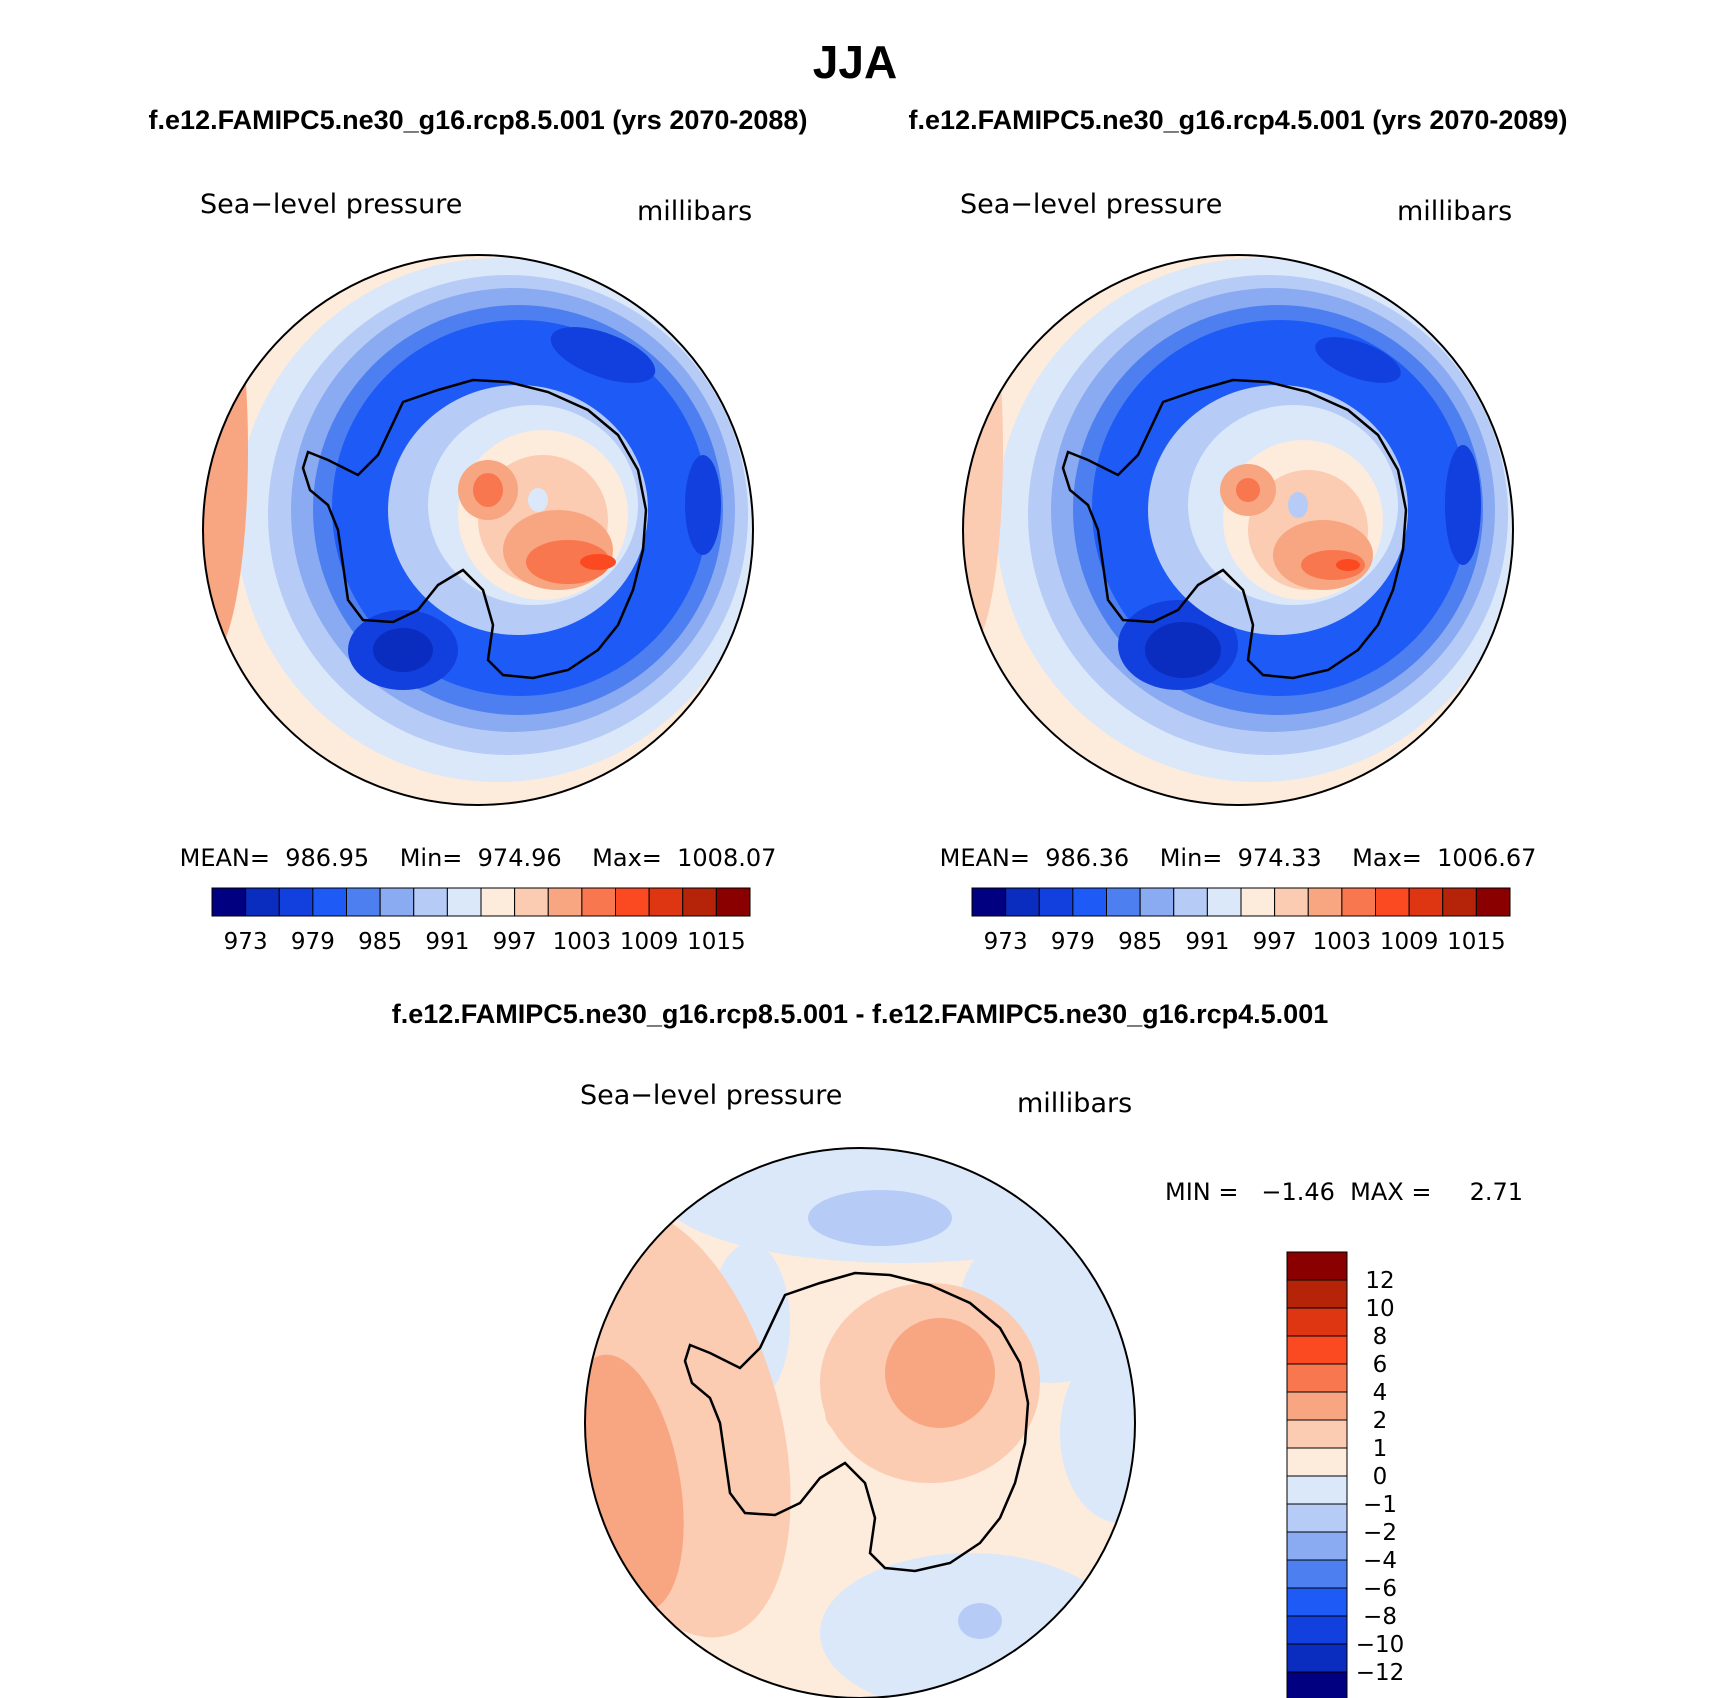 The width and height of the screenshot is (1710, 1698). I want to click on diff-colorbar-tick-label: 4, so click(1380, 1393).